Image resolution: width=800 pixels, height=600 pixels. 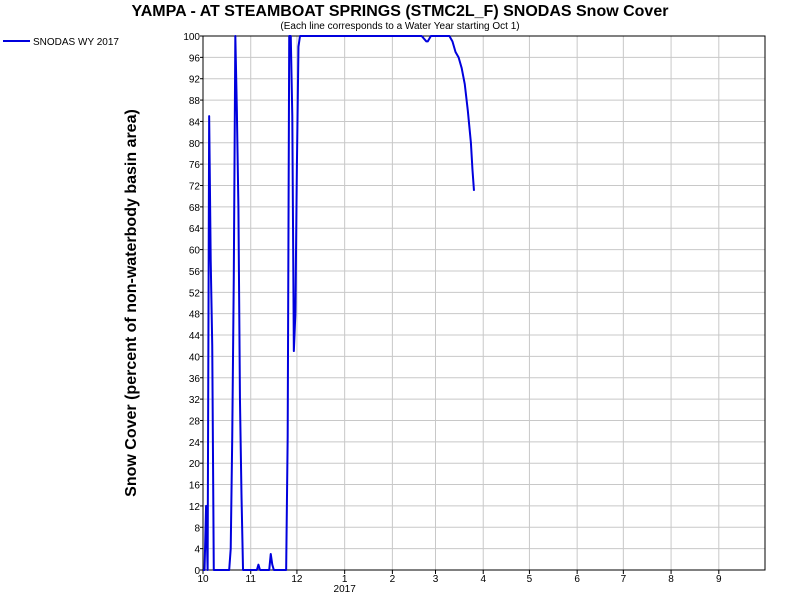 What do you see at coordinates (459, 577) in the screenshot?
I see `x-axis-ticks: 10 11 12 1 2 3 4 5 6 7 8 9` at bounding box center [459, 577].